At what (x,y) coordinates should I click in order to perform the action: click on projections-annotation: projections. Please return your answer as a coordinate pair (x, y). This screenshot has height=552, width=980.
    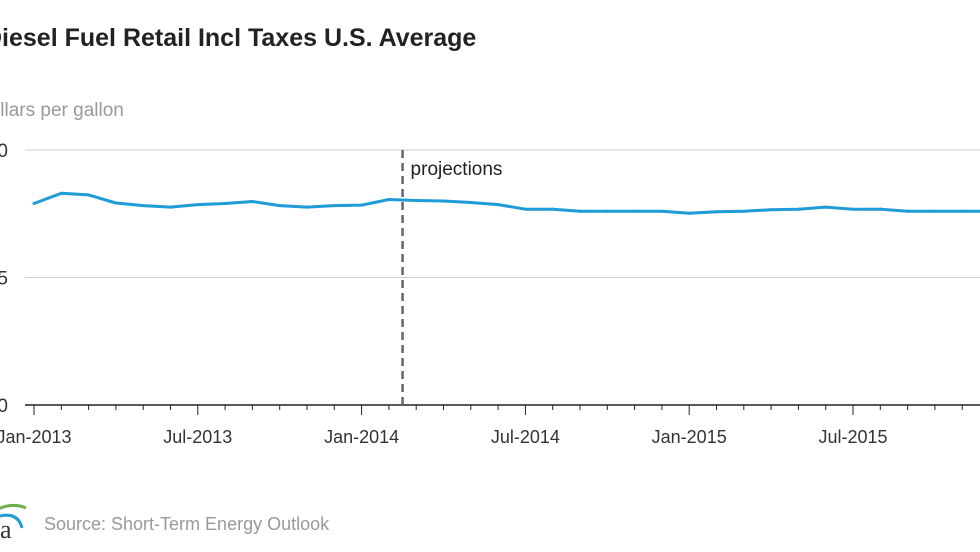
    Looking at the image, I should click on (457, 169).